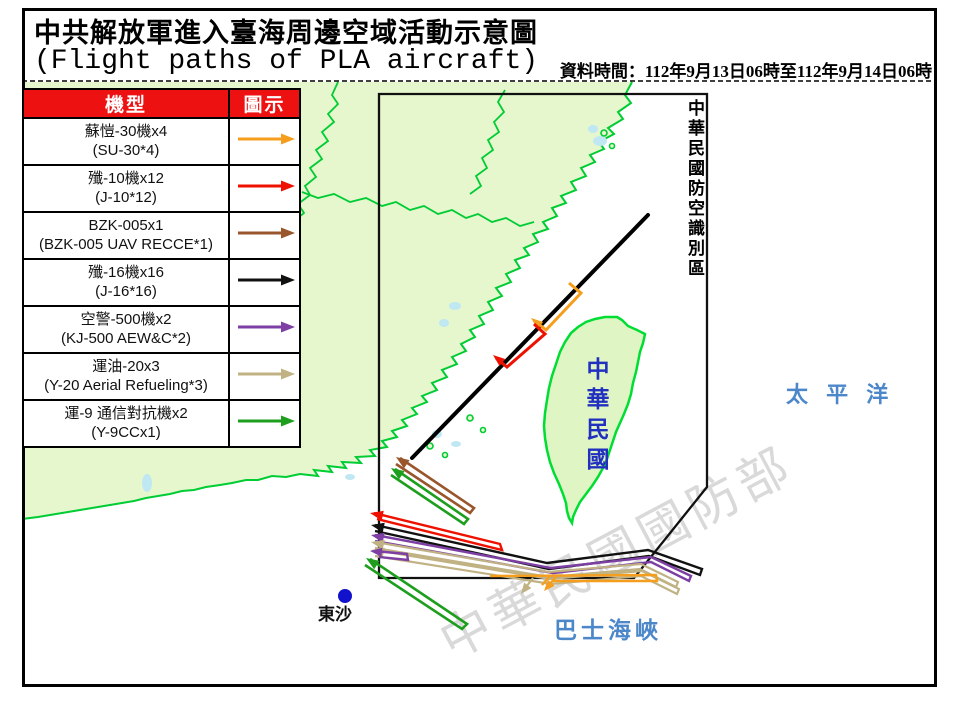 This screenshot has height=720, width=960. Describe the element at coordinates (126, 131) in the screenshot. I see `aircraft-name: 蘇愷-30機x4` at that location.